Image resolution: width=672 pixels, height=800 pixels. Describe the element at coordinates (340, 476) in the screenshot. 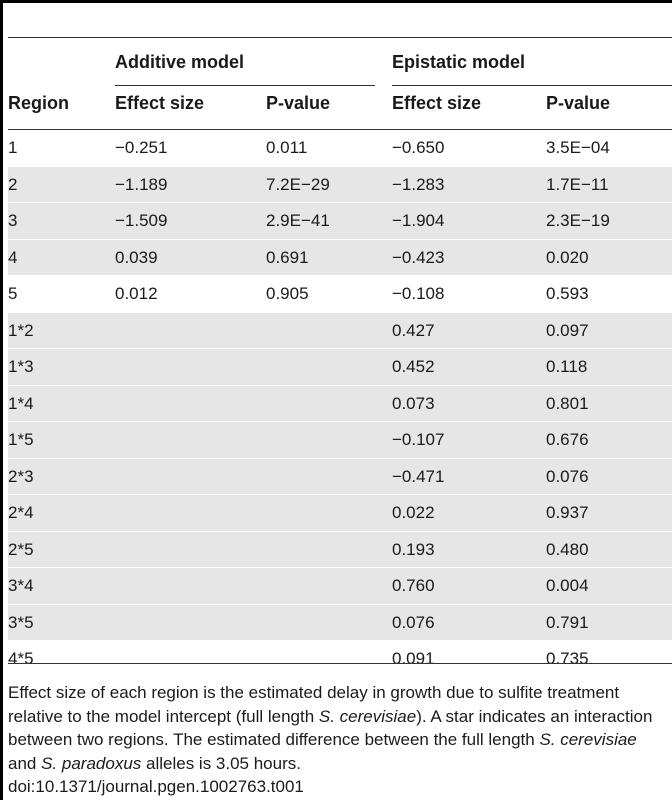

I see `table-row: 2*3 −0.471 0.076` at that location.